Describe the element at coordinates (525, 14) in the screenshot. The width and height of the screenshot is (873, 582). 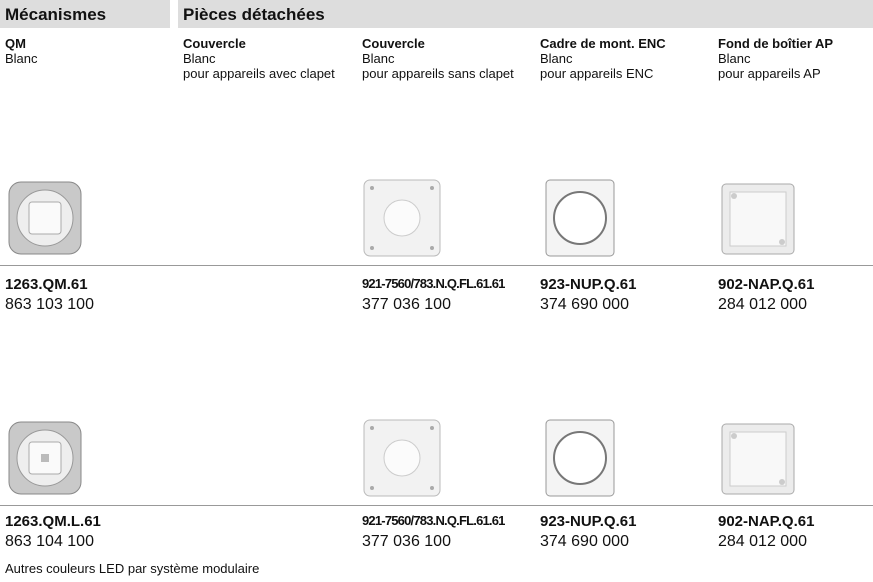
I see `section-header: Pièces détachées` at that location.